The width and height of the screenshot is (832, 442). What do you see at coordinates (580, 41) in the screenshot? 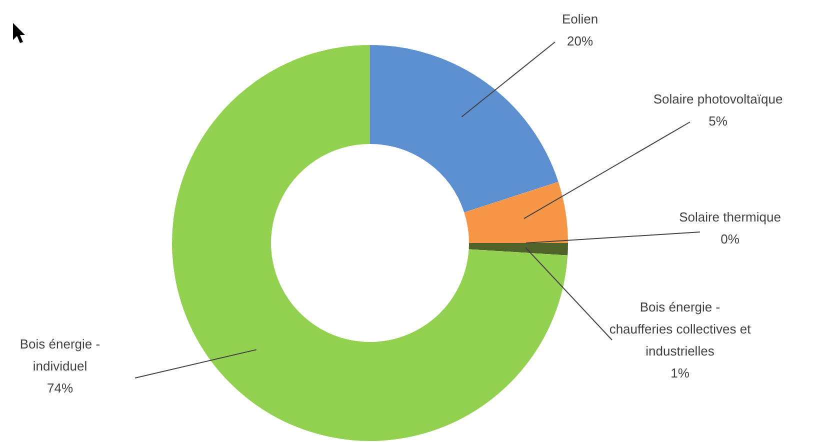
I see `data-label: 20%` at bounding box center [580, 41].